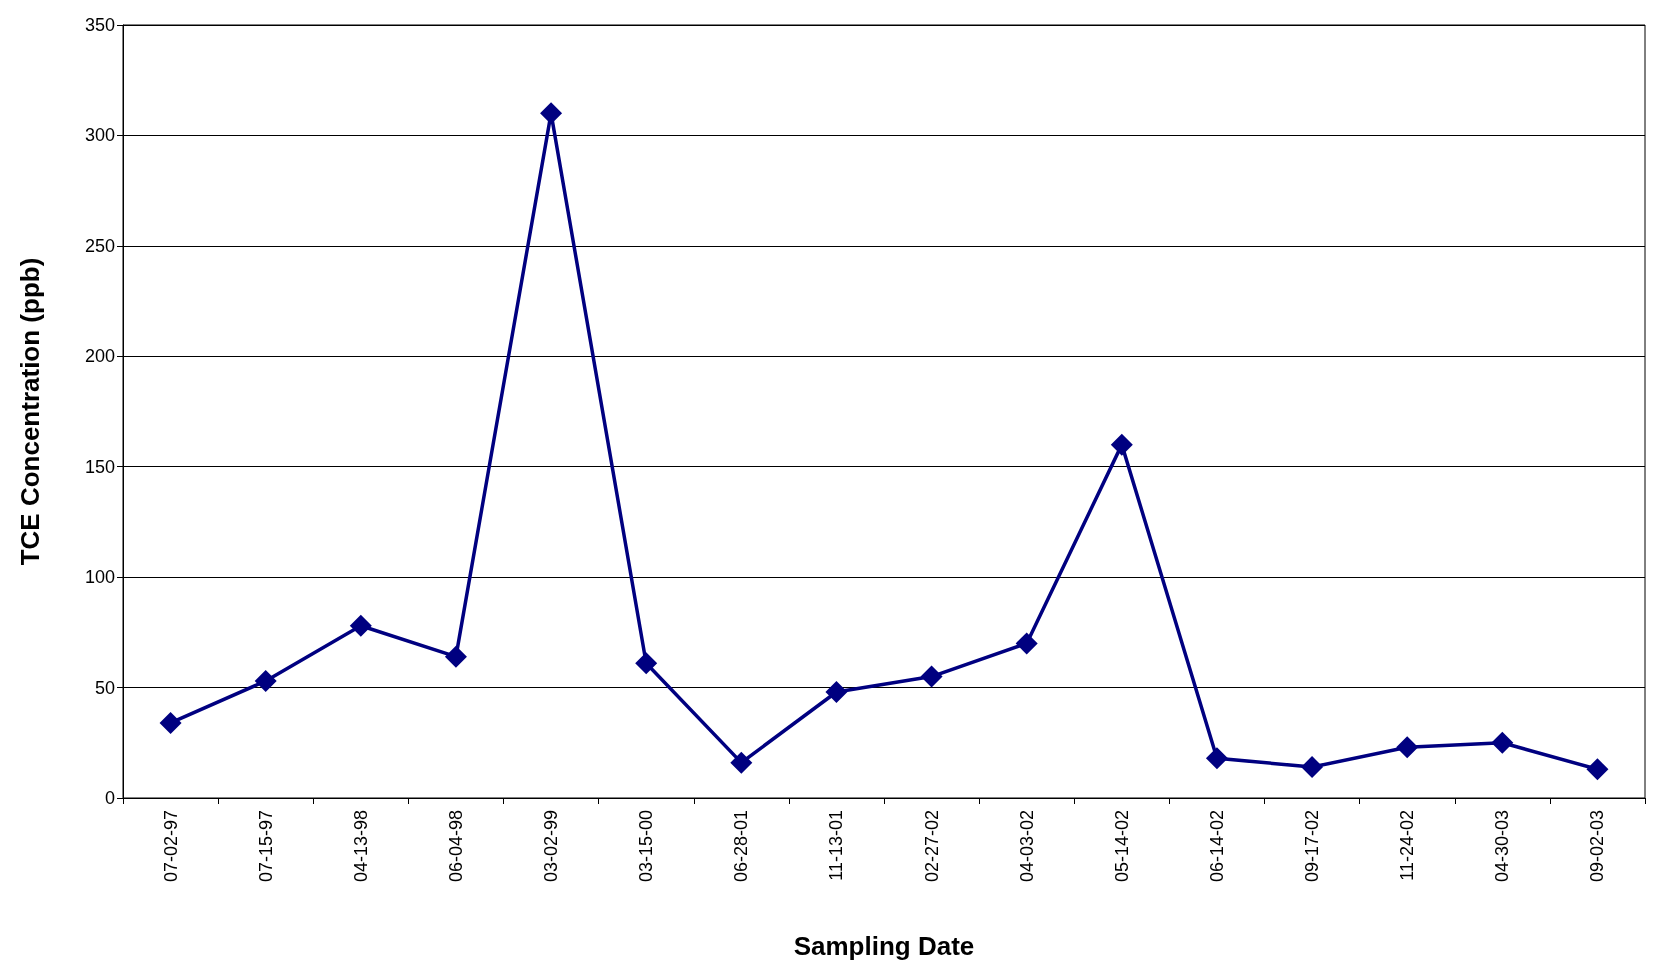 The width and height of the screenshot is (1669, 972). Describe the element at coordinates (109, 798) in the screenshot. I see `y-tick-label: 0` at that location.